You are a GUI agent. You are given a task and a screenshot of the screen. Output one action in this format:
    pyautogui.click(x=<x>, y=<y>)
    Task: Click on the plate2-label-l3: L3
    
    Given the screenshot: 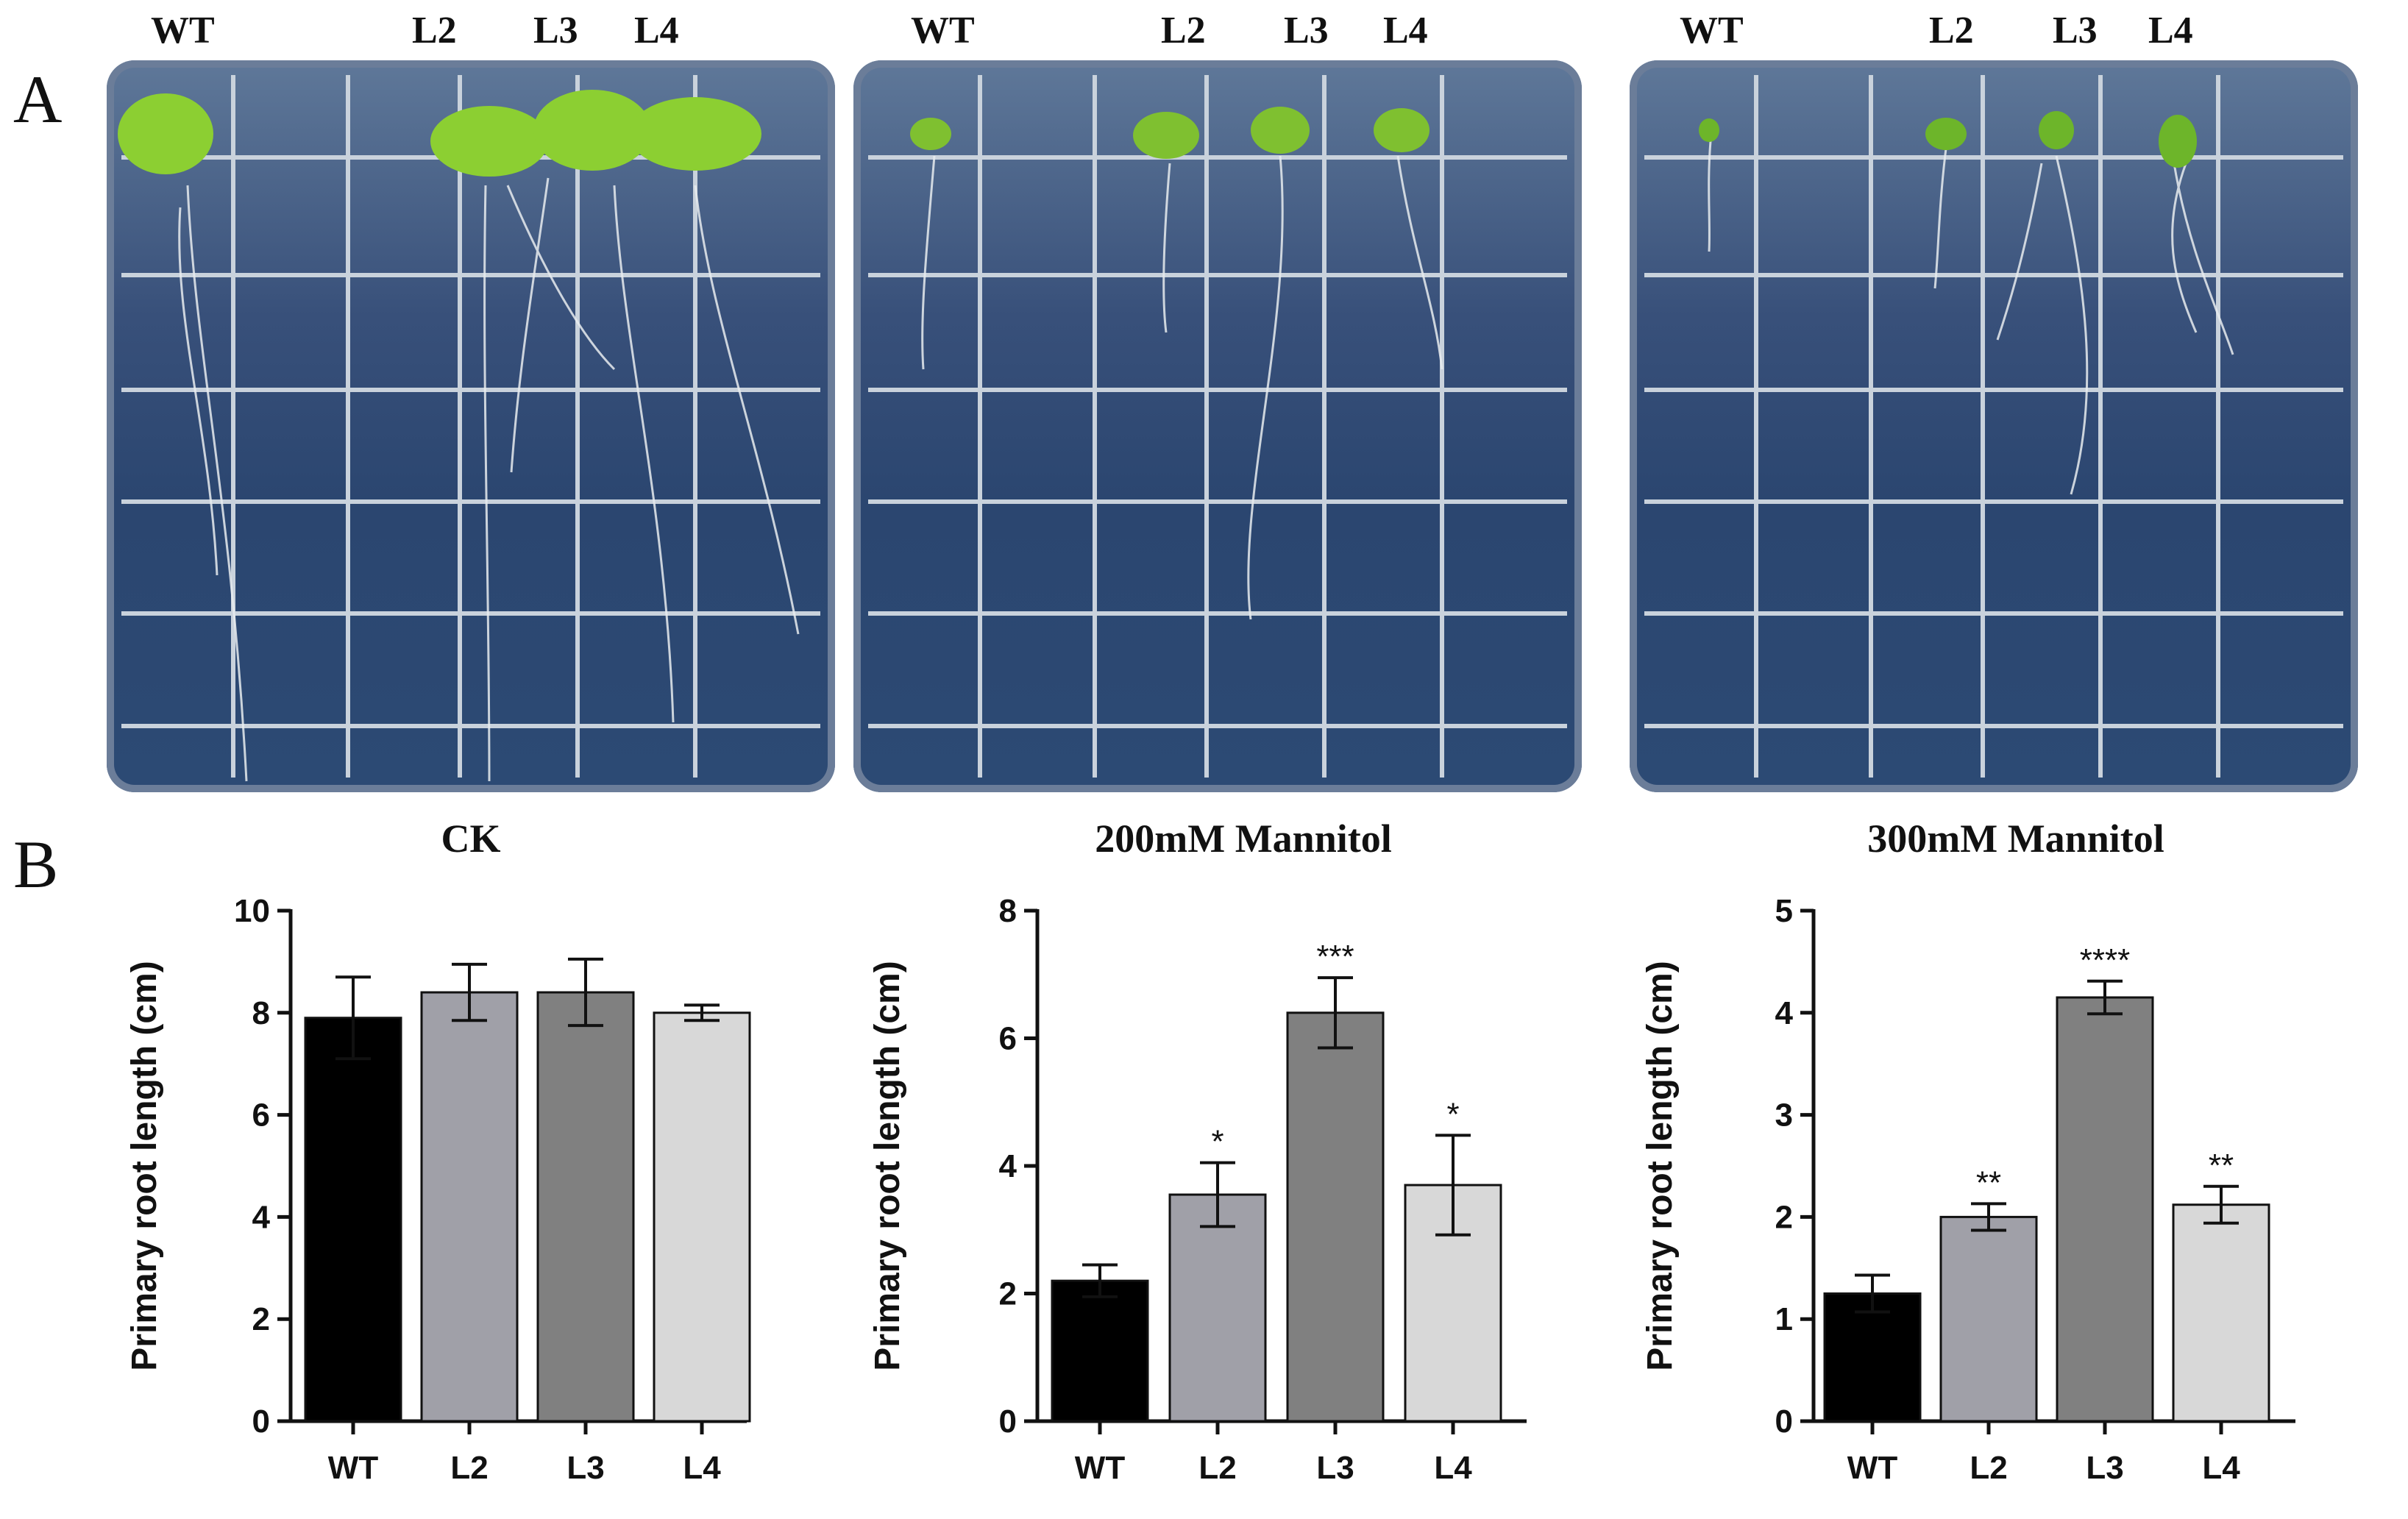 What is the action you would take?
    pyautogui.click(x=1306, y=30)
    